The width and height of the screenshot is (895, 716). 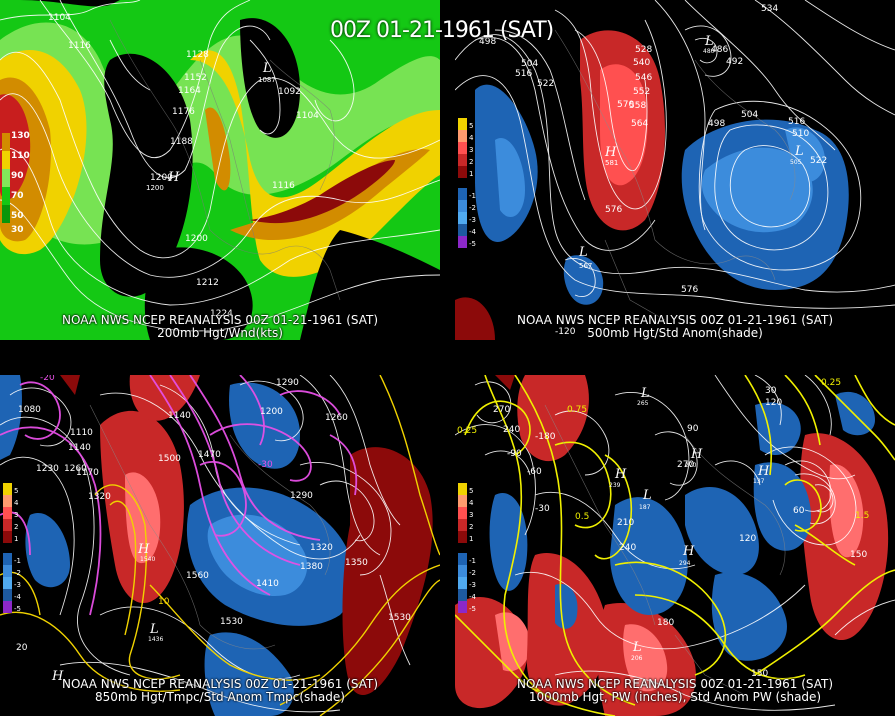 What do you see at coordinates (471, 503) in the screenshot?
I see `legend-label: 4` at bounding box center [471, 503].